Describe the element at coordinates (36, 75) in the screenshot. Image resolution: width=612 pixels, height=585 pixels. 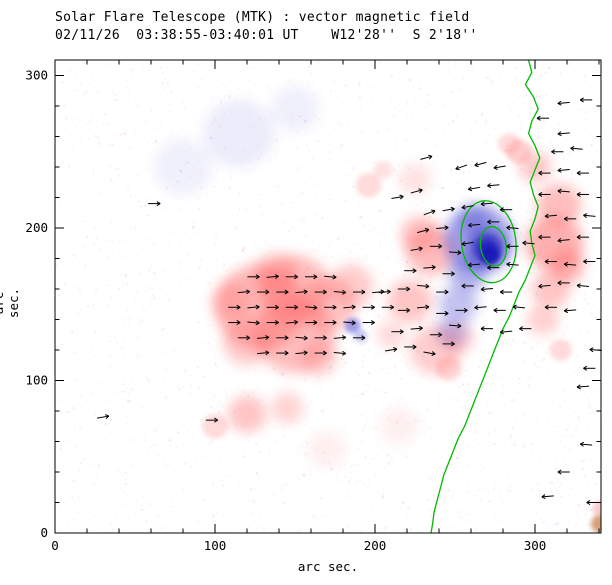
I see `y-tick-label: 300` at that location.